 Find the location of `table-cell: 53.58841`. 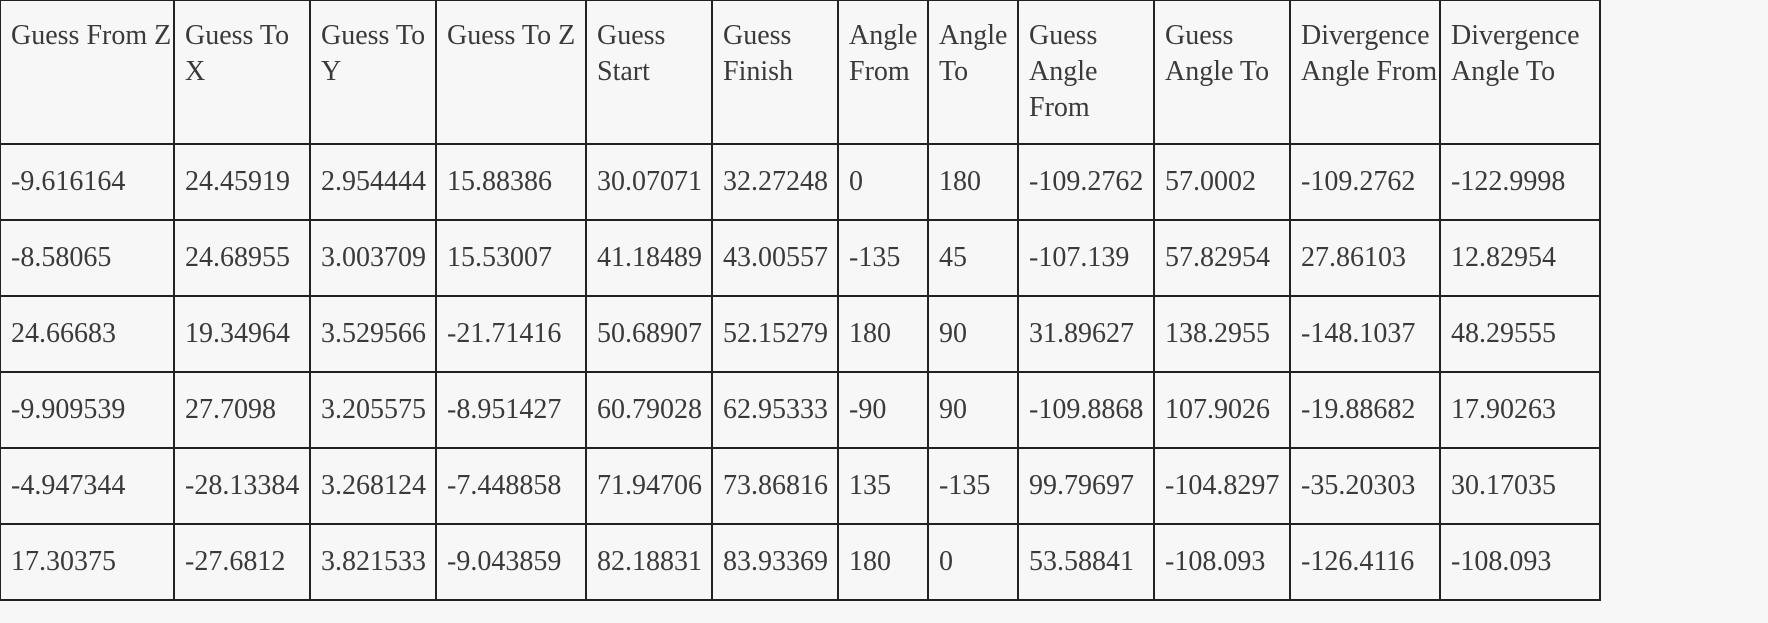

table-cell: 53.58841 is located at coordinates (1086, 562).